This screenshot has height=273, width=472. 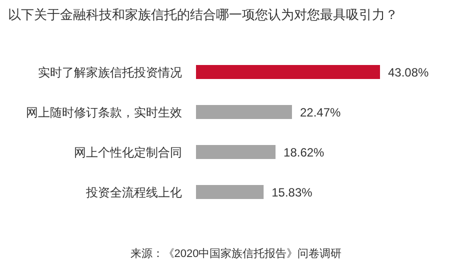 I want to click on chart-title: 以下关于金融科技和家族信托的结合哪一项您认为对您最具吸引力？, so click(x=203, y=15).